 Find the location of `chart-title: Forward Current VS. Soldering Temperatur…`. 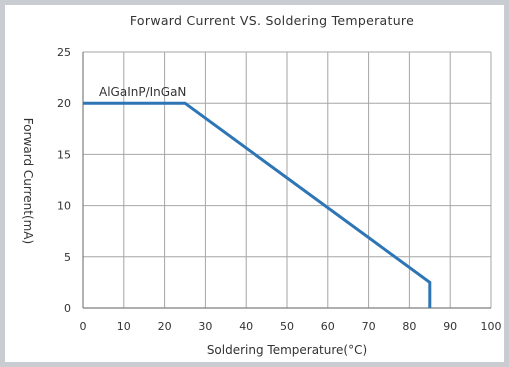

chart-title: Forward Current VS. Soldering Temperatur… is located at coordinates (272, 20).